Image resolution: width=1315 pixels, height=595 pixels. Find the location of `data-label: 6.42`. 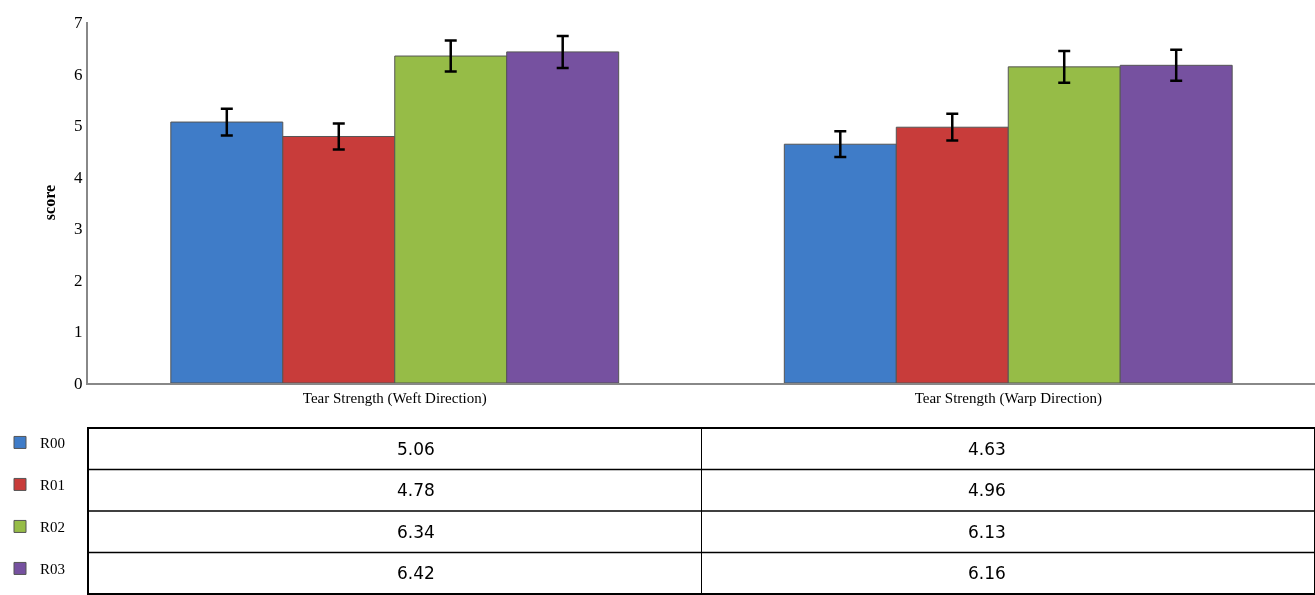

data-label: 6.42 is located at coordinates (416, 573).